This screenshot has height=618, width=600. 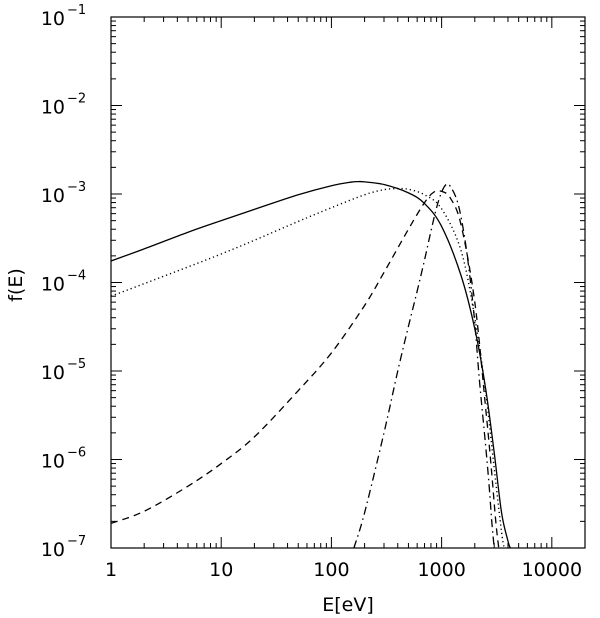 I want to click on y-tick-label: 10 −7, so click(x=63, y=547).